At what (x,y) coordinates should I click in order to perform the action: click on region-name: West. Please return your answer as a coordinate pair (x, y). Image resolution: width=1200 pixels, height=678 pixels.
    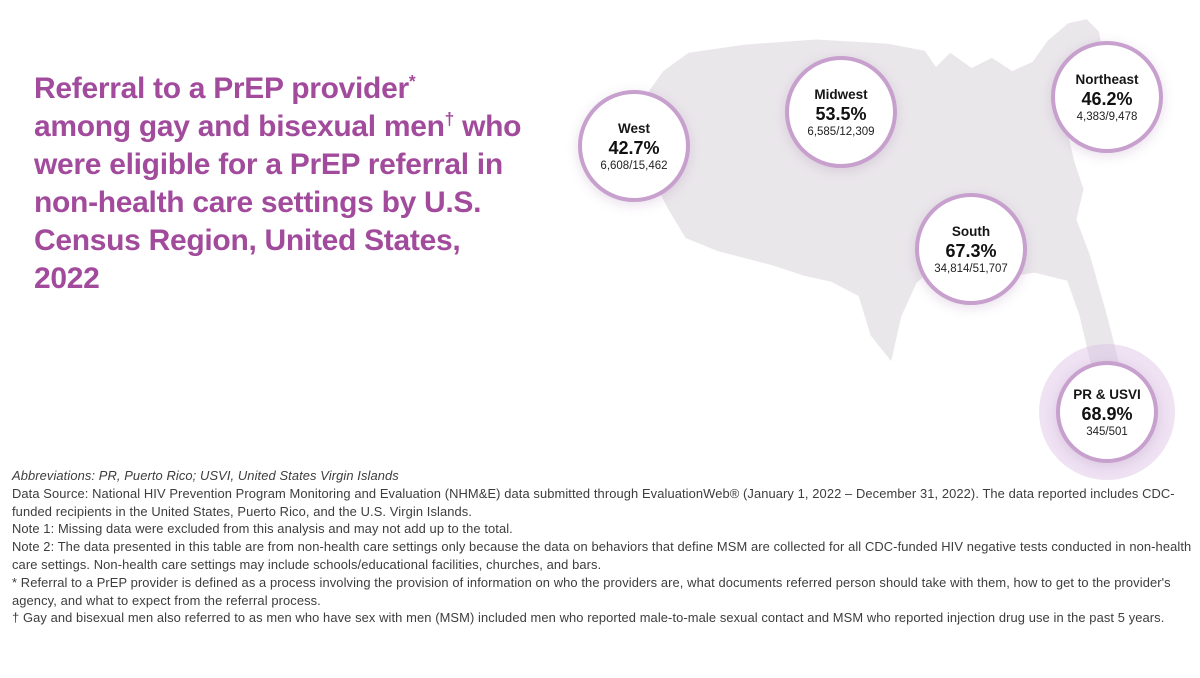
    Looking at the image, I should click on (633, 128).